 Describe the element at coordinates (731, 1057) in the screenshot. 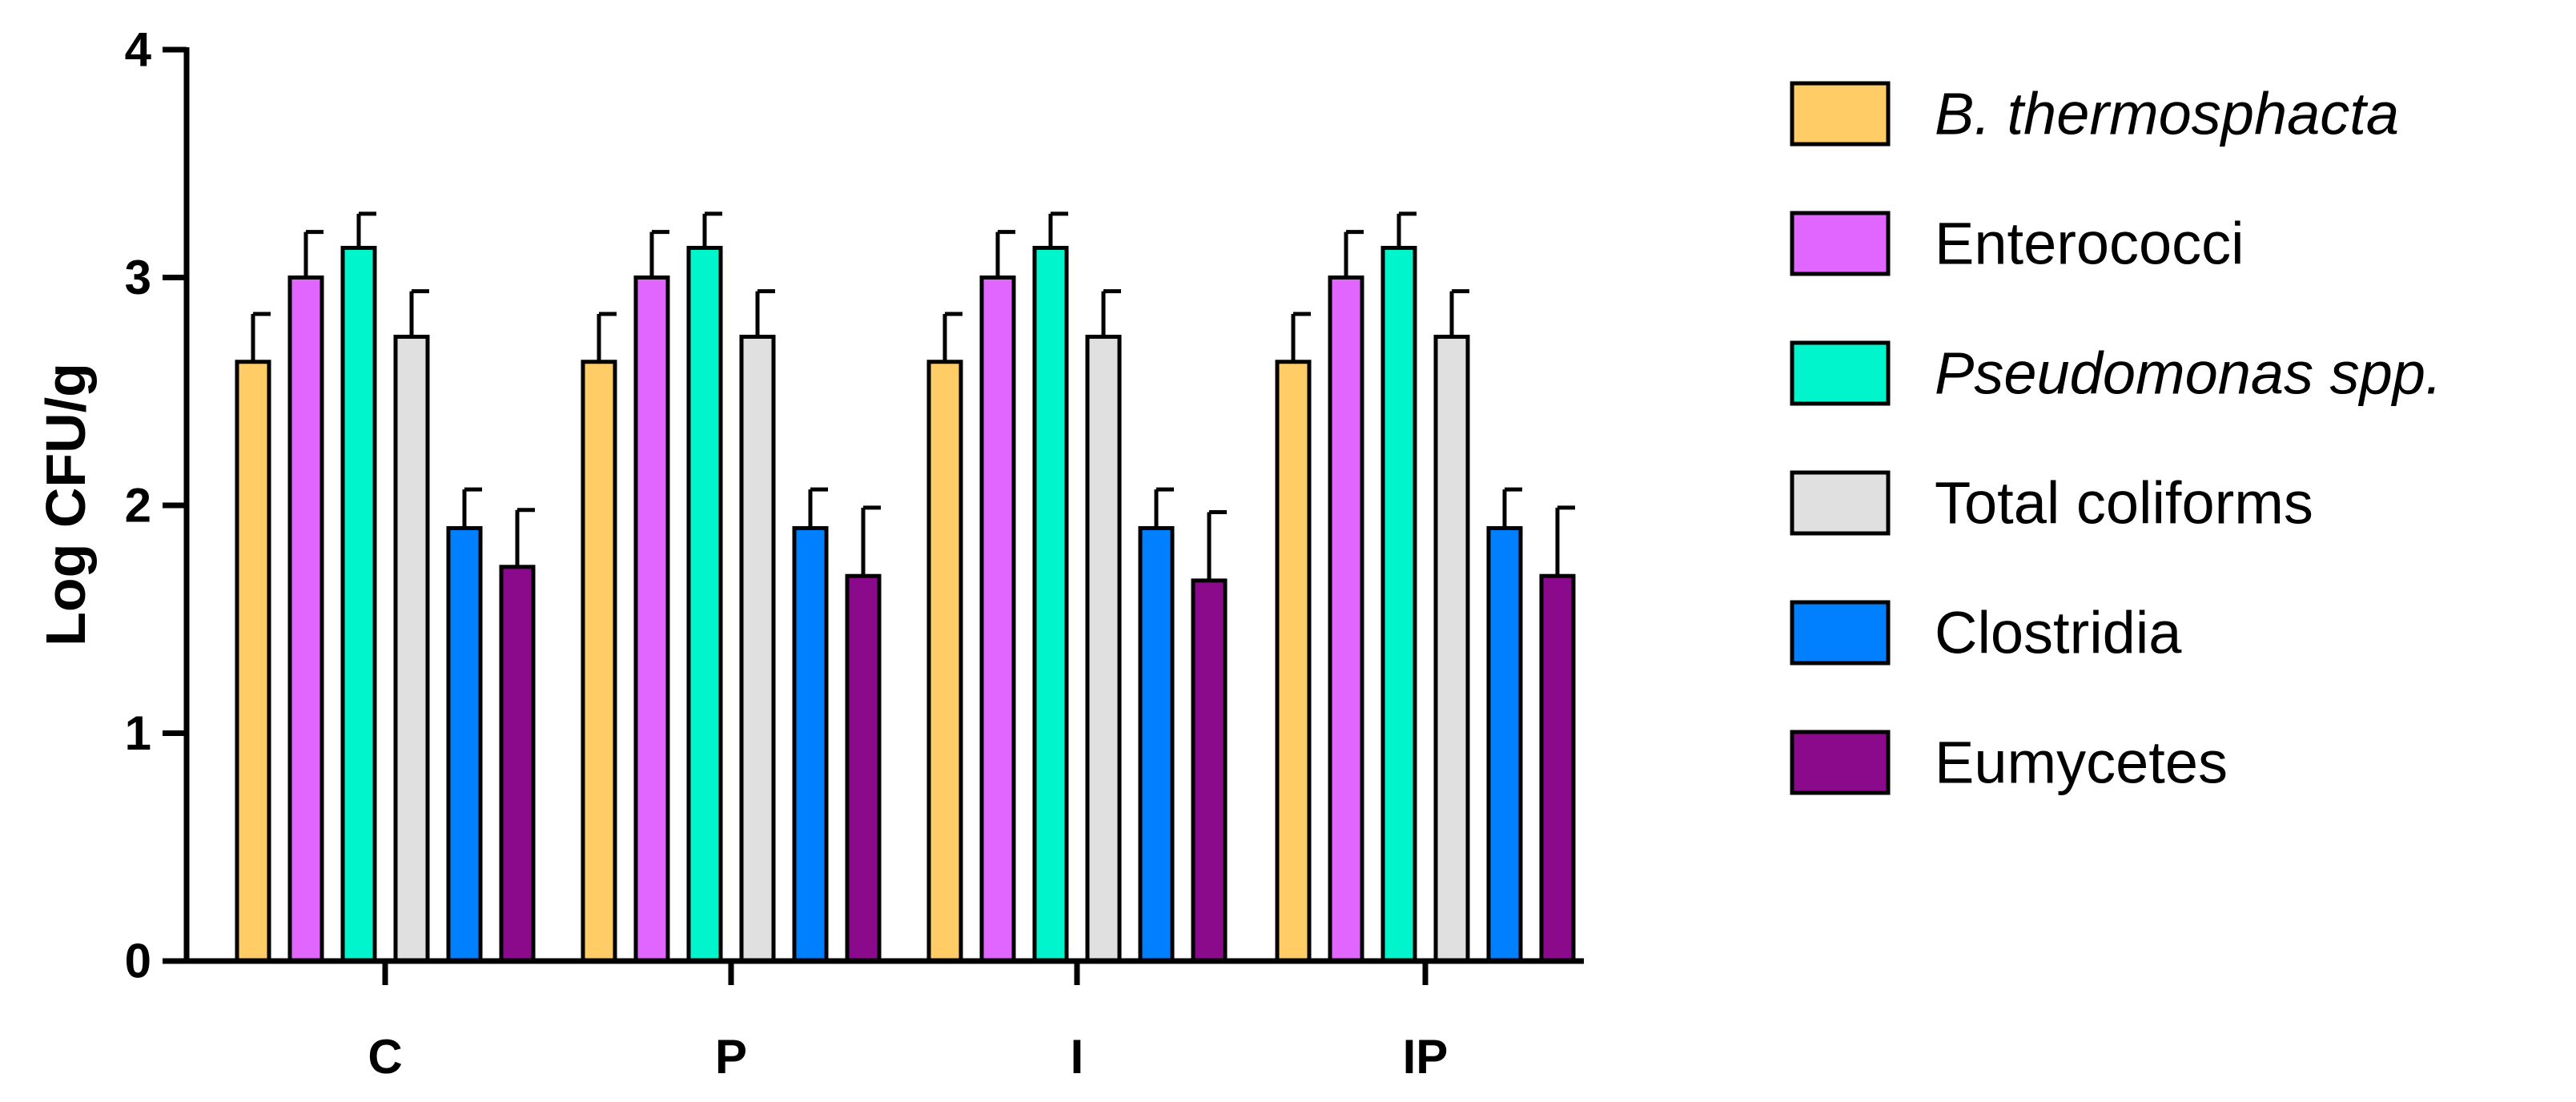

I see `x-tick-label: P` at that location.